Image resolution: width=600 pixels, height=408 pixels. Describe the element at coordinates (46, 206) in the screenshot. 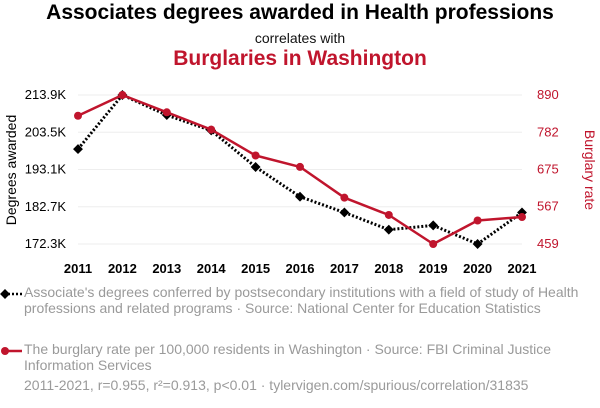

I see `left-tick-label: 182.7K` at that location.